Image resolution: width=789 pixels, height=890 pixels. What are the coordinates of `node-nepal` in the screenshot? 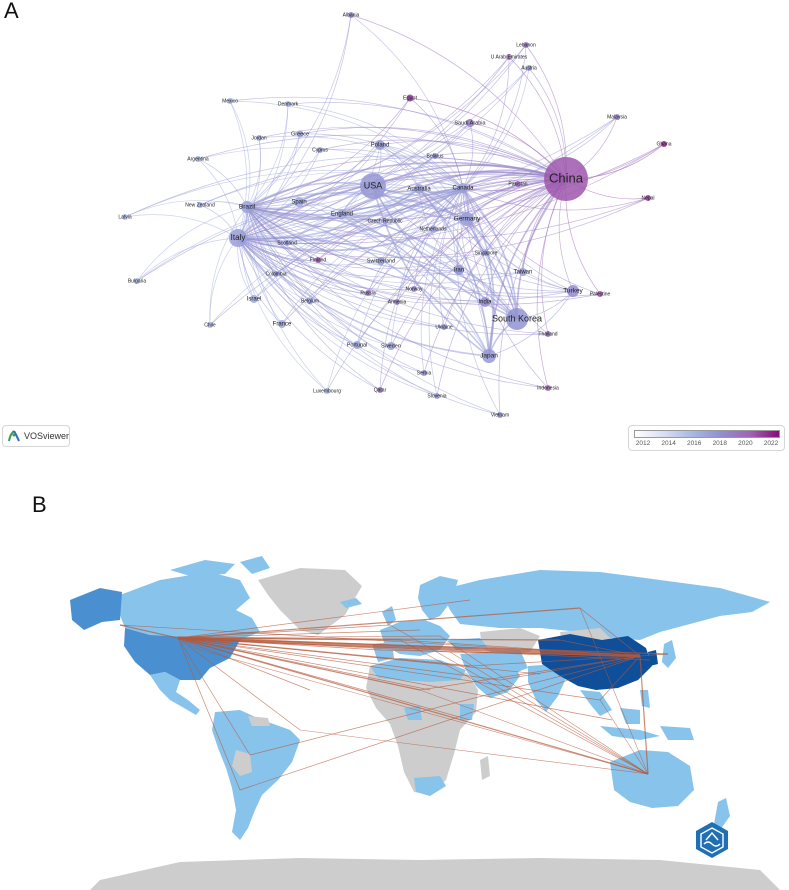 It's located at (648, 198).